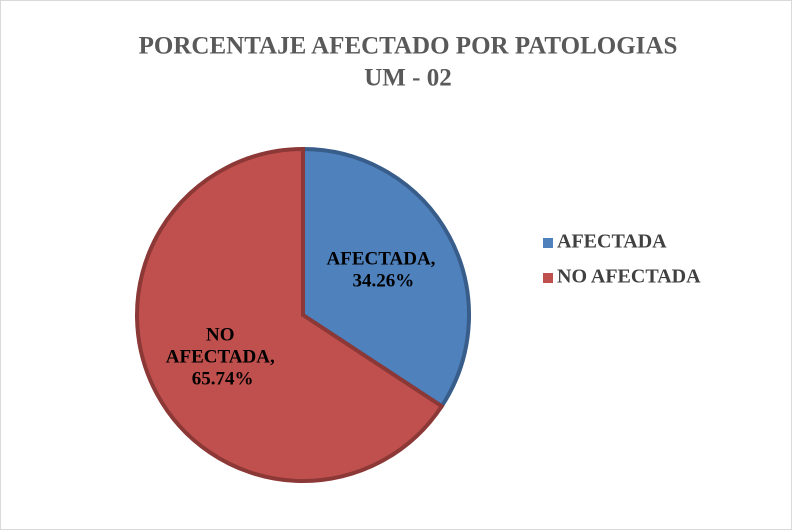 This screenshot has height=530, width=792. What do you see at coordinates (629, 277) in the screenshot?
I see `legend-label: NO AFECTADA` at bounding box center [629, 277].